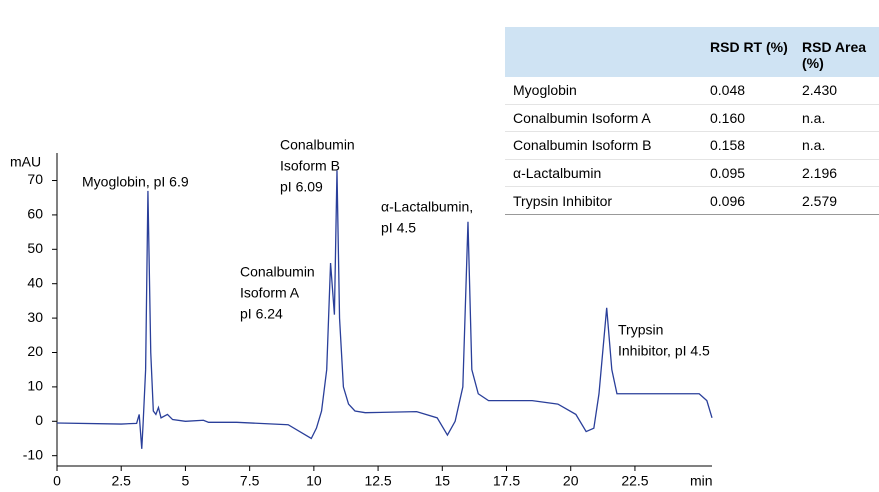 The image size is (879, 492). I want to click on table-row: Myoglobin 0.048 2.430, so click(692, 91).